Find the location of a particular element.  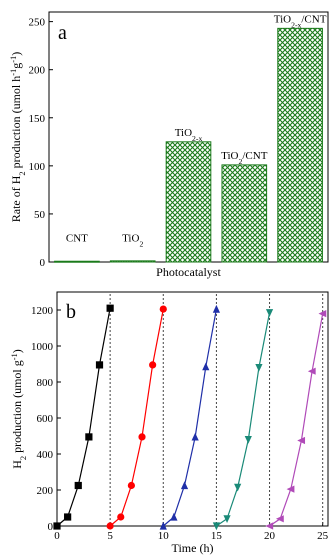

y-tick-label: 150 is located at coordinates (37, 119).